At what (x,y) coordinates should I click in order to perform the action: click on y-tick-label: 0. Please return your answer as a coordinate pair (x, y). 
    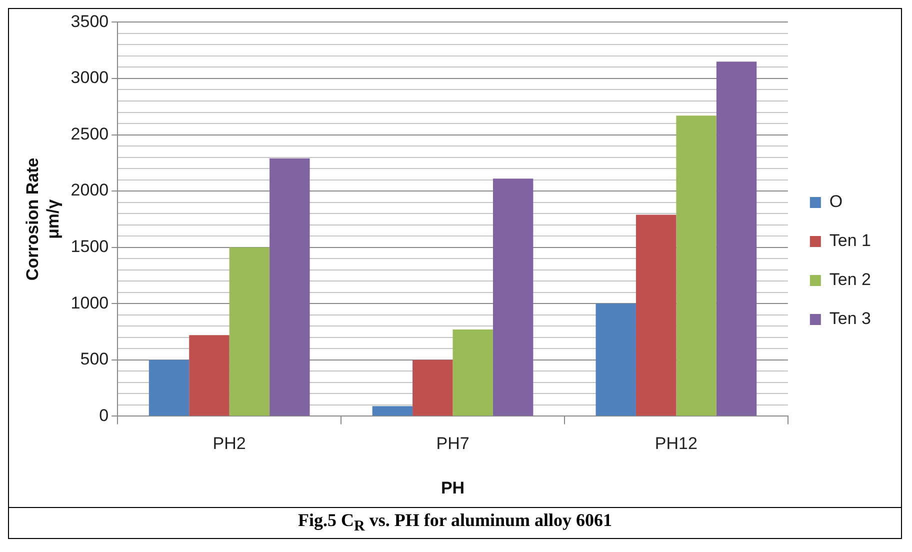
    Looking at the image, I should click on (104, 415).